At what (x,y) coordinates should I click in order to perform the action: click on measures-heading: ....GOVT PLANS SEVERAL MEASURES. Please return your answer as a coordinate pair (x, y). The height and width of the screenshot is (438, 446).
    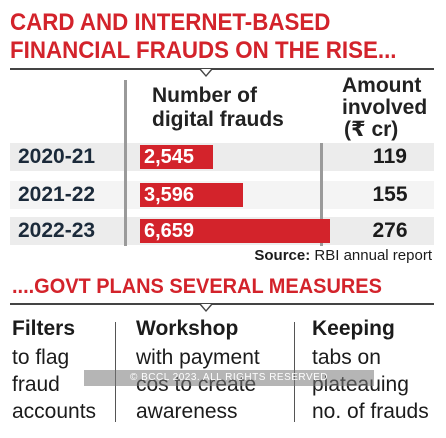
    Looking at the image, I should click on (197, 286).